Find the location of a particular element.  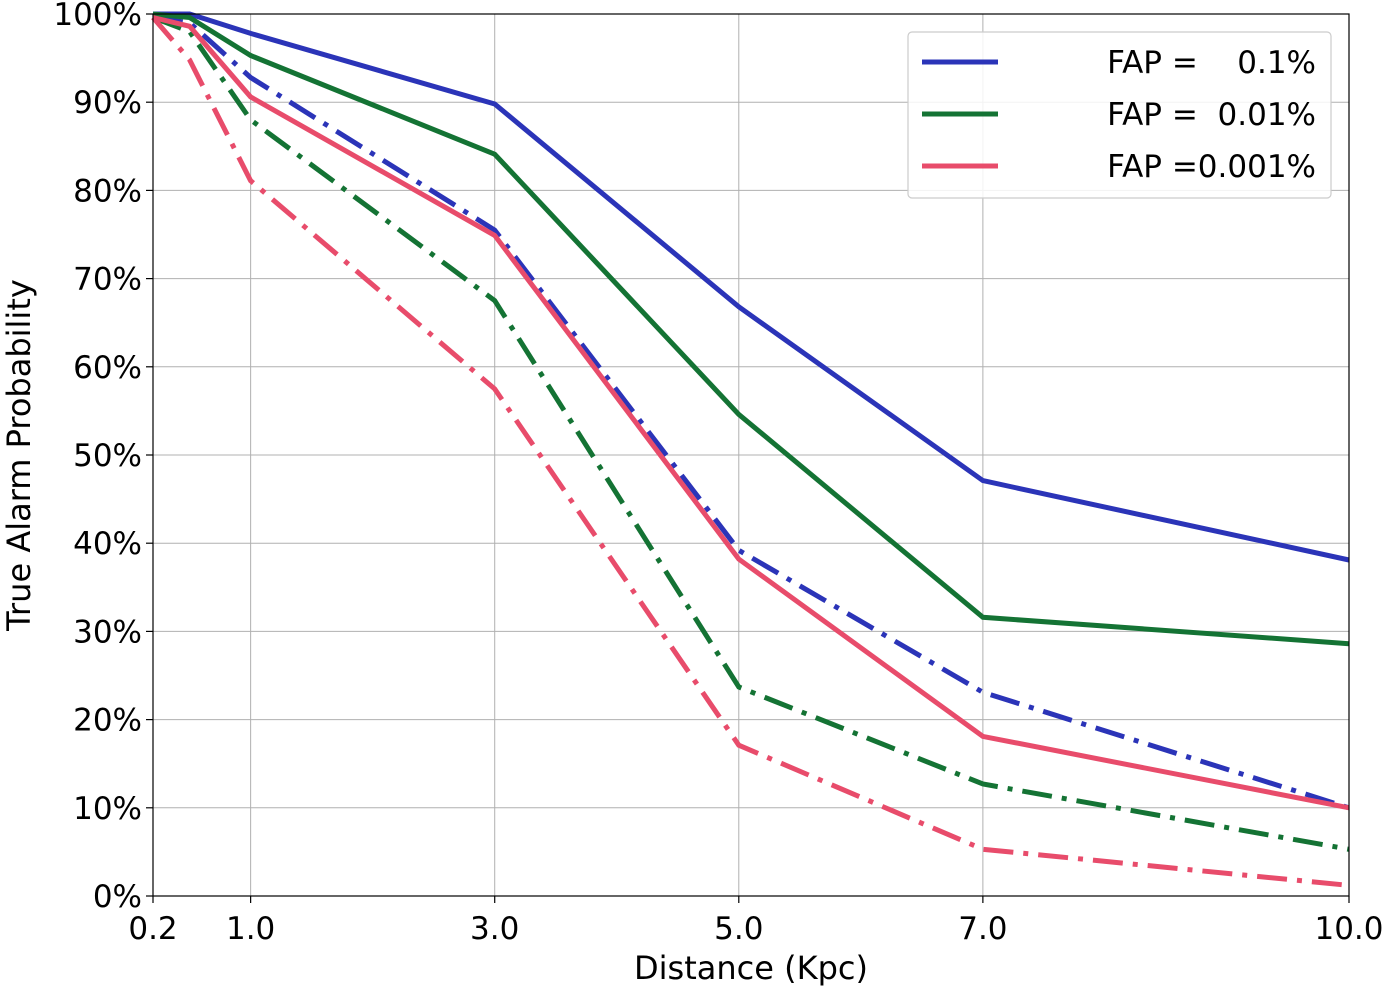

x-tick-labels: 0.2 1.0 3.0 5.0 7.0 10.0 is located at coordinates (755, 929).